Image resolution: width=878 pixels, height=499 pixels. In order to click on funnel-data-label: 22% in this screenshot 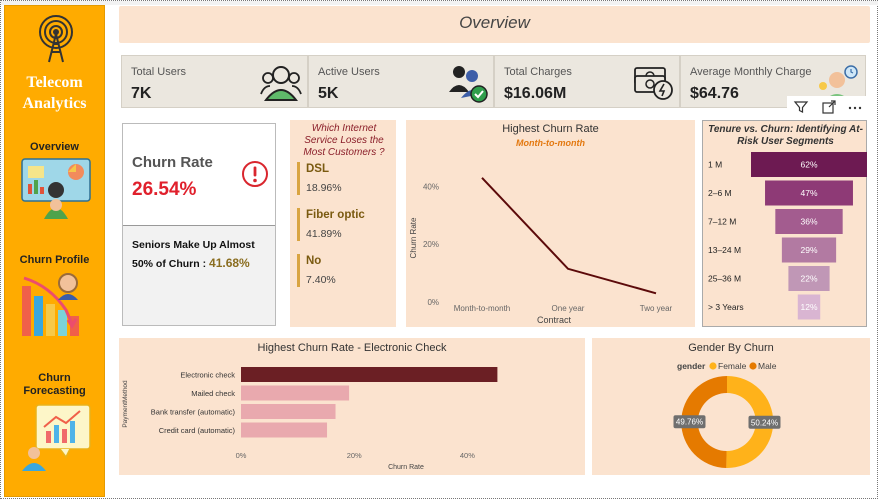, I will do `click(808, 279)`.